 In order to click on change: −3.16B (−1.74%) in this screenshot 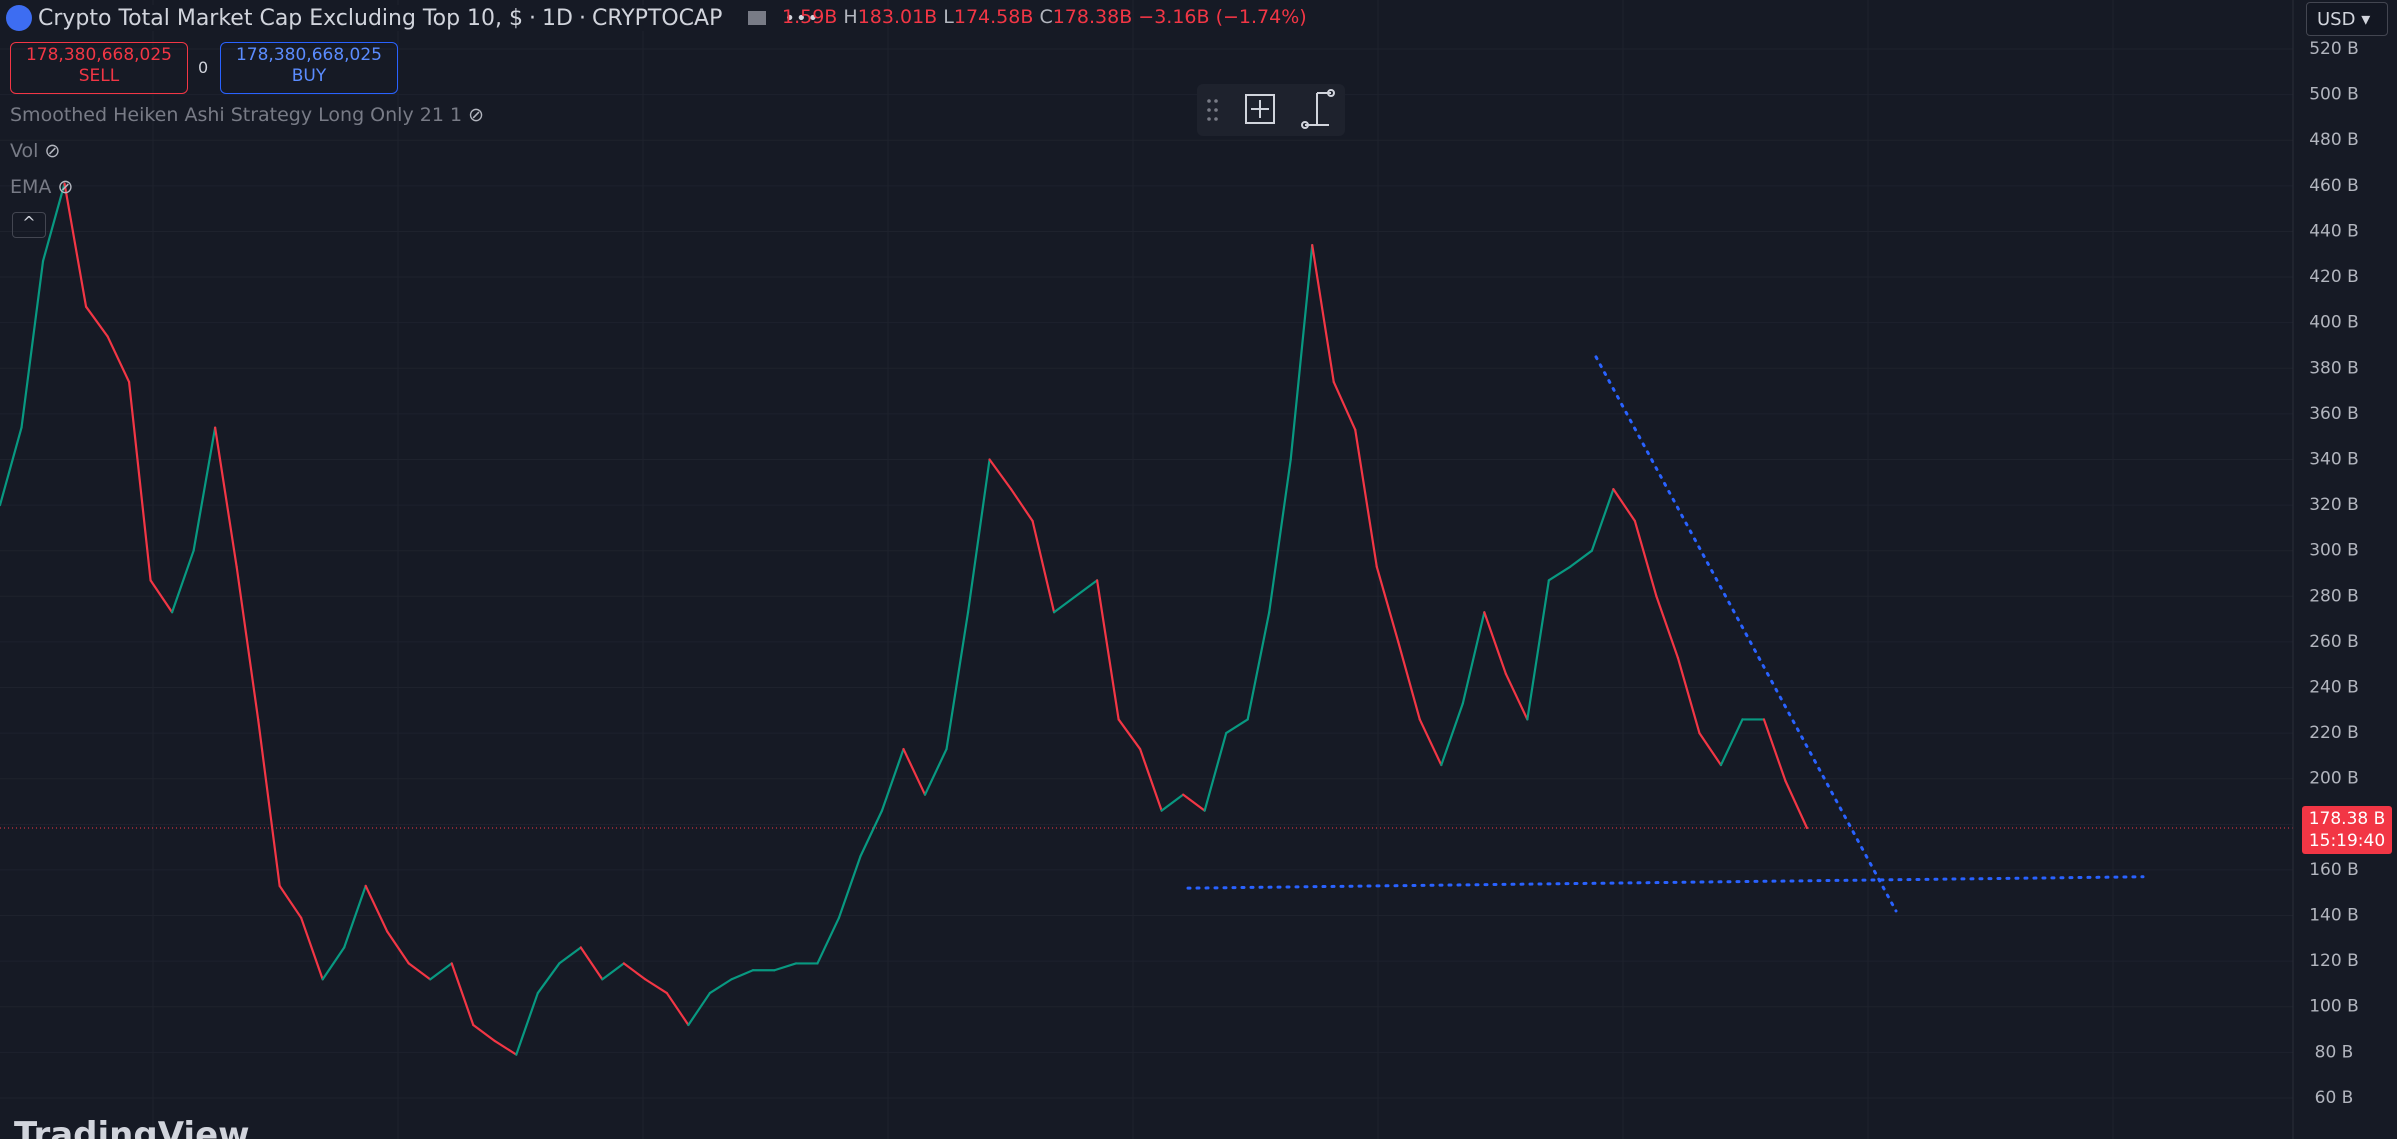, I will do `click(1222, 17)`.